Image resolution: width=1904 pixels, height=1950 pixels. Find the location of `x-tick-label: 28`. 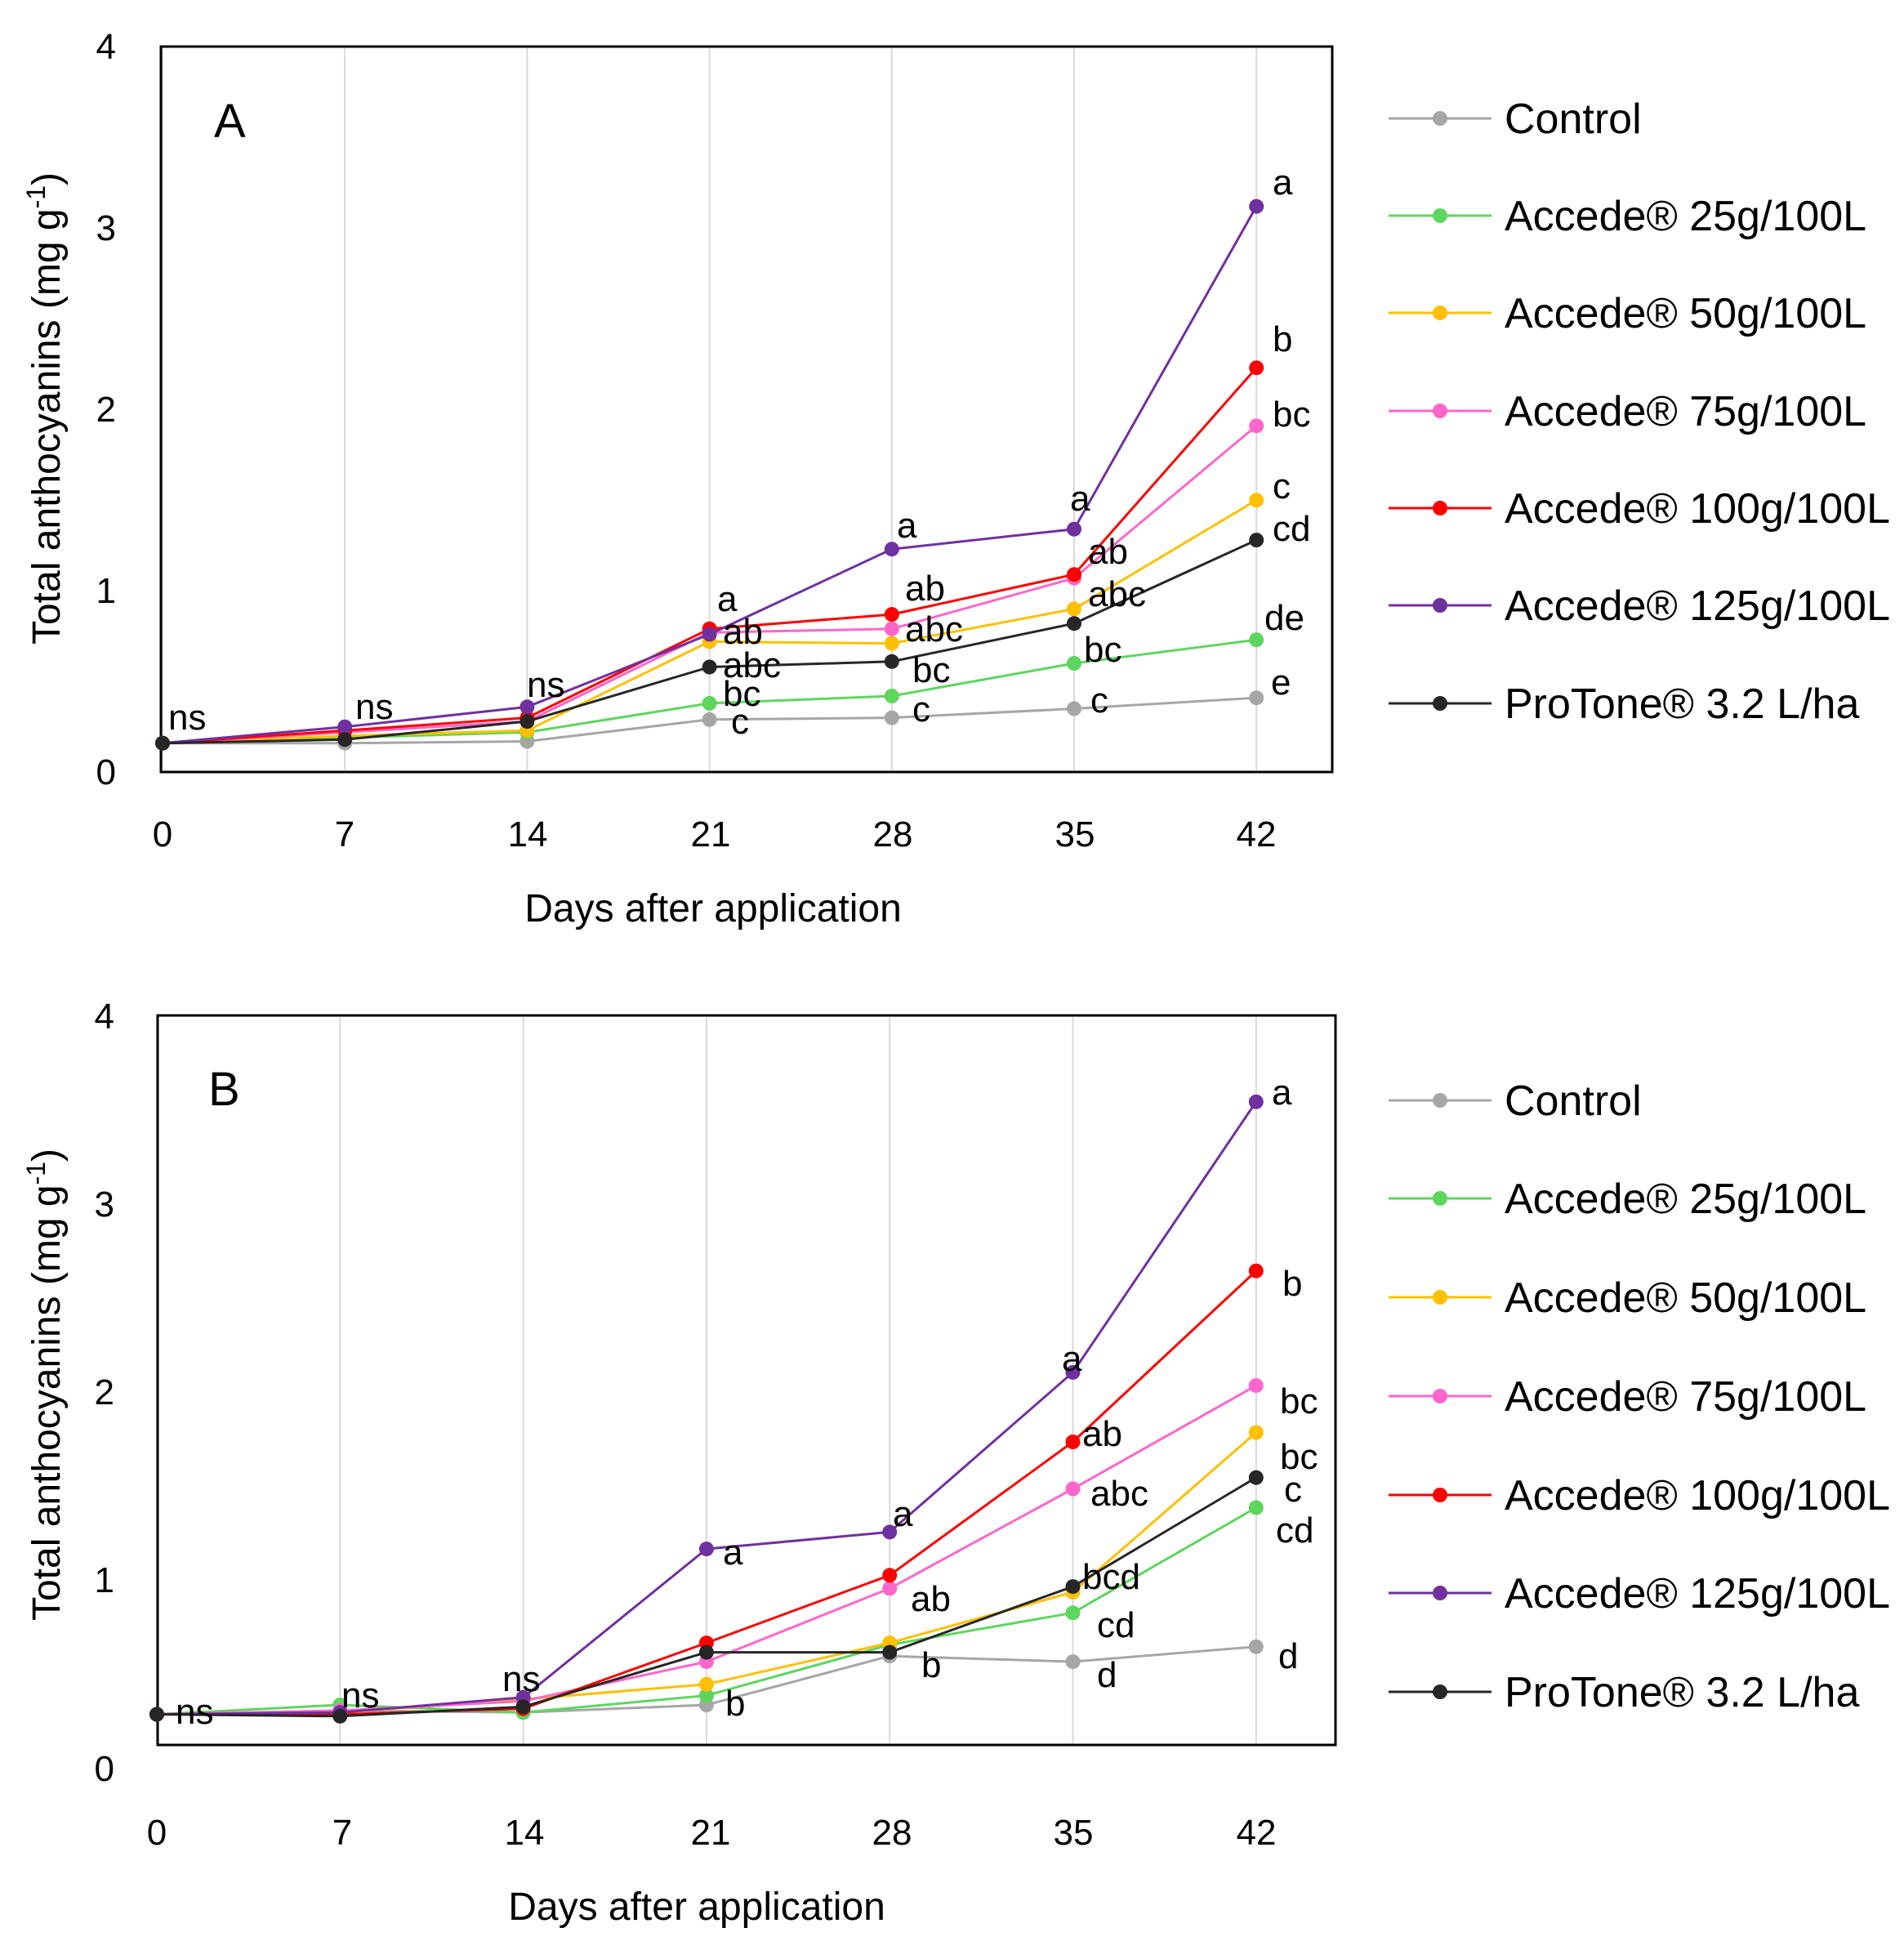

x-tick-label: 28 is located at coordinates (892, 1833).